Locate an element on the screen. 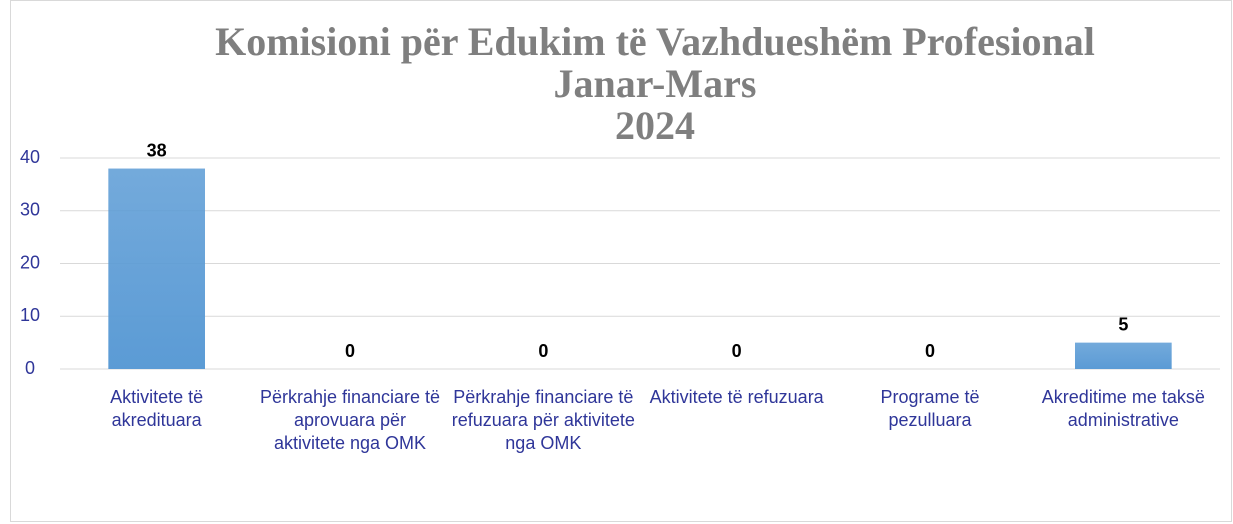 Image resolution: width=1233 pixels, height=524 pixels. x-tick-label: Akreditime me taksë administrative is located at coordinates (1123, 408).